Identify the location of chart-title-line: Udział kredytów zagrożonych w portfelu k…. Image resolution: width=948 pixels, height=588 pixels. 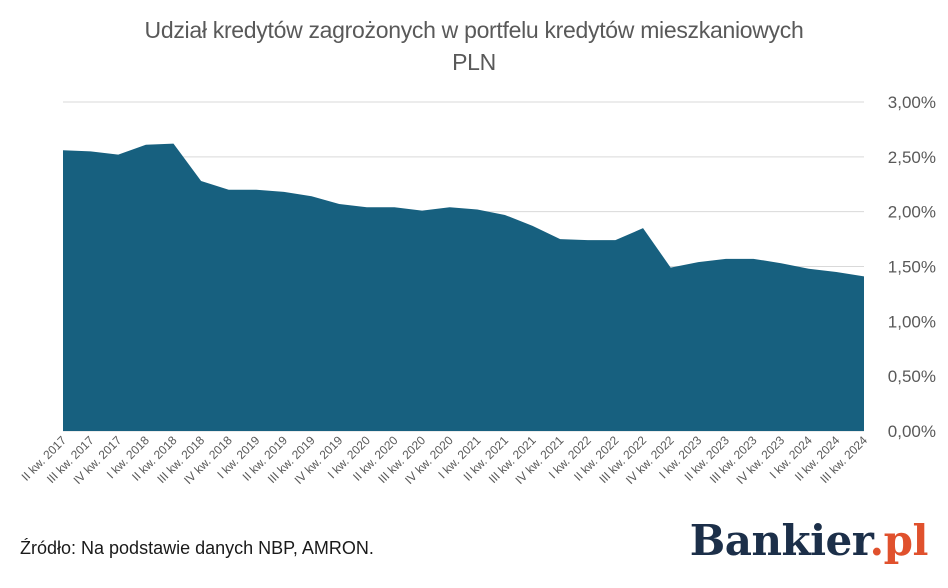
(474, 30).